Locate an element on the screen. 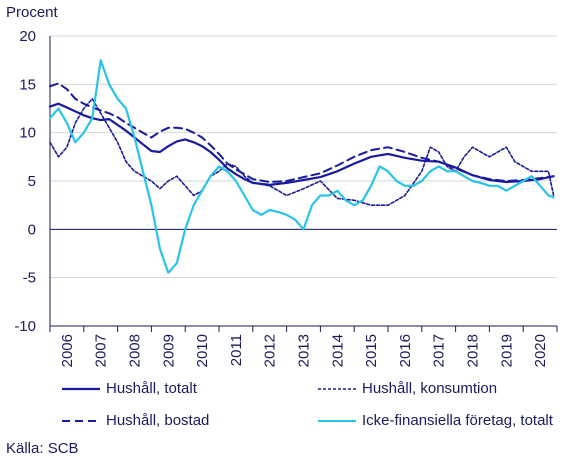 The height and width of the screenshot is (471, 575). x-tick-label: 2019 is located at coordinates (506, 350).